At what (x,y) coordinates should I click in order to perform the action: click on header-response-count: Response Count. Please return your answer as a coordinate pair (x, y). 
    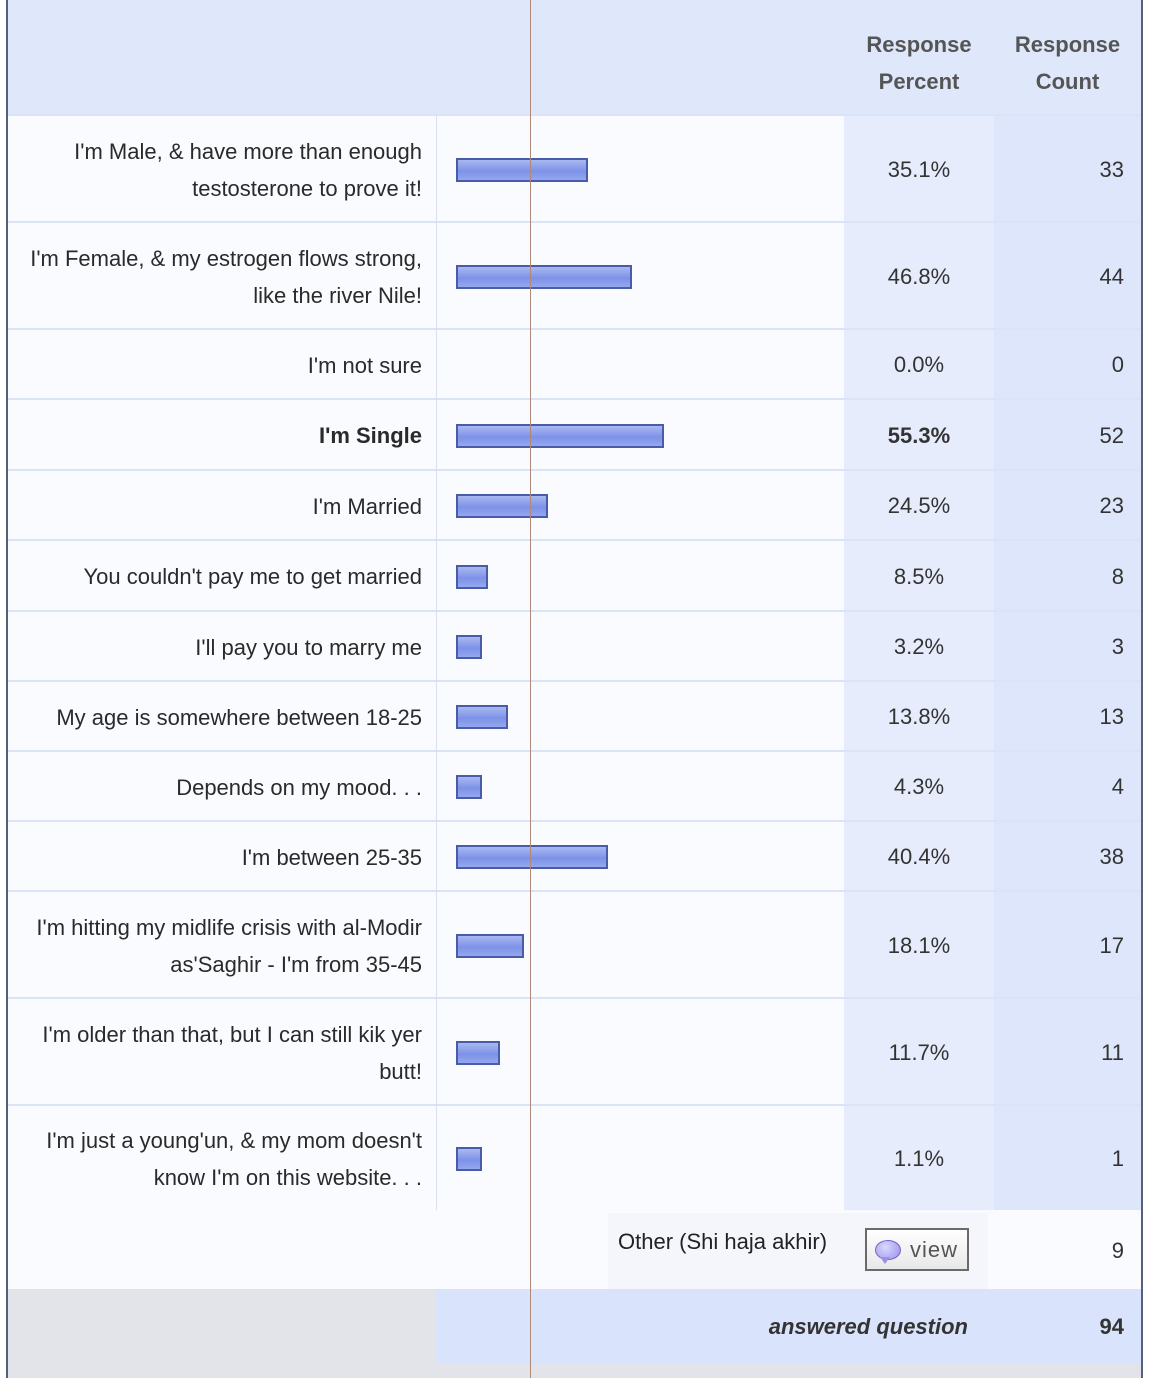
    Looking at the image, I should click on (1067, 66).